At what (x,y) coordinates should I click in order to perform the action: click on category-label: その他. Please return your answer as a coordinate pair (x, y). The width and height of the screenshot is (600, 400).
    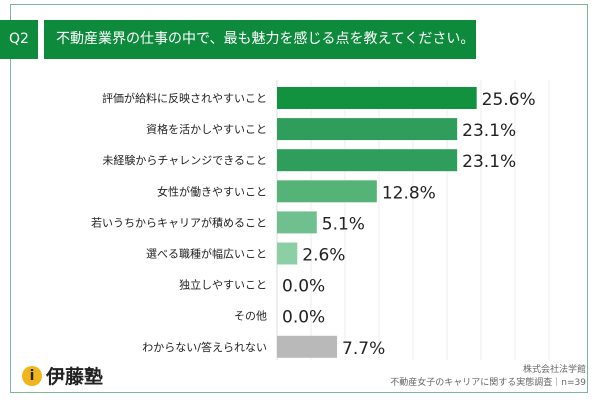
    Looking at the image, I should click on (250, 316).